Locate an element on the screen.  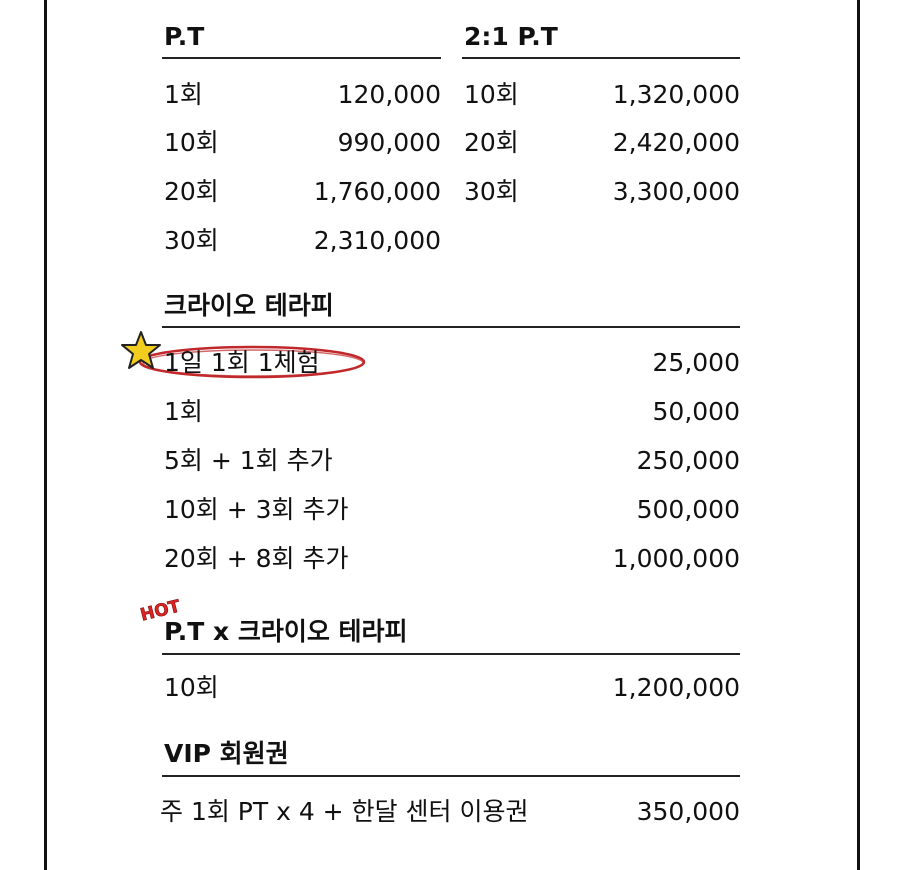
pt21-row-label: 10회 is located at coordinates (491, 94).